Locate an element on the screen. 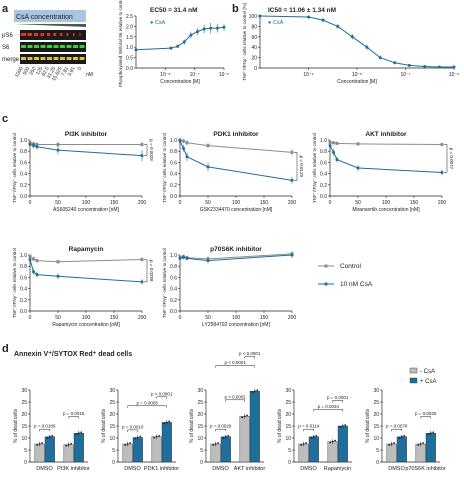 The image size is (464, 500). y-tick-label: 60 is located at coordinates (254, 38).